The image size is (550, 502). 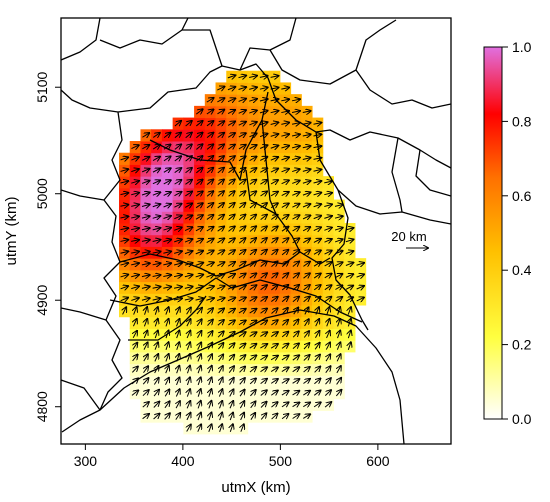 What do you see at coordinates (507, 233) in the screenshot?
I see `colorbar: 0.0 0.2 0.4 0.6 0.8 1.0` at bounding box center [507, 233].